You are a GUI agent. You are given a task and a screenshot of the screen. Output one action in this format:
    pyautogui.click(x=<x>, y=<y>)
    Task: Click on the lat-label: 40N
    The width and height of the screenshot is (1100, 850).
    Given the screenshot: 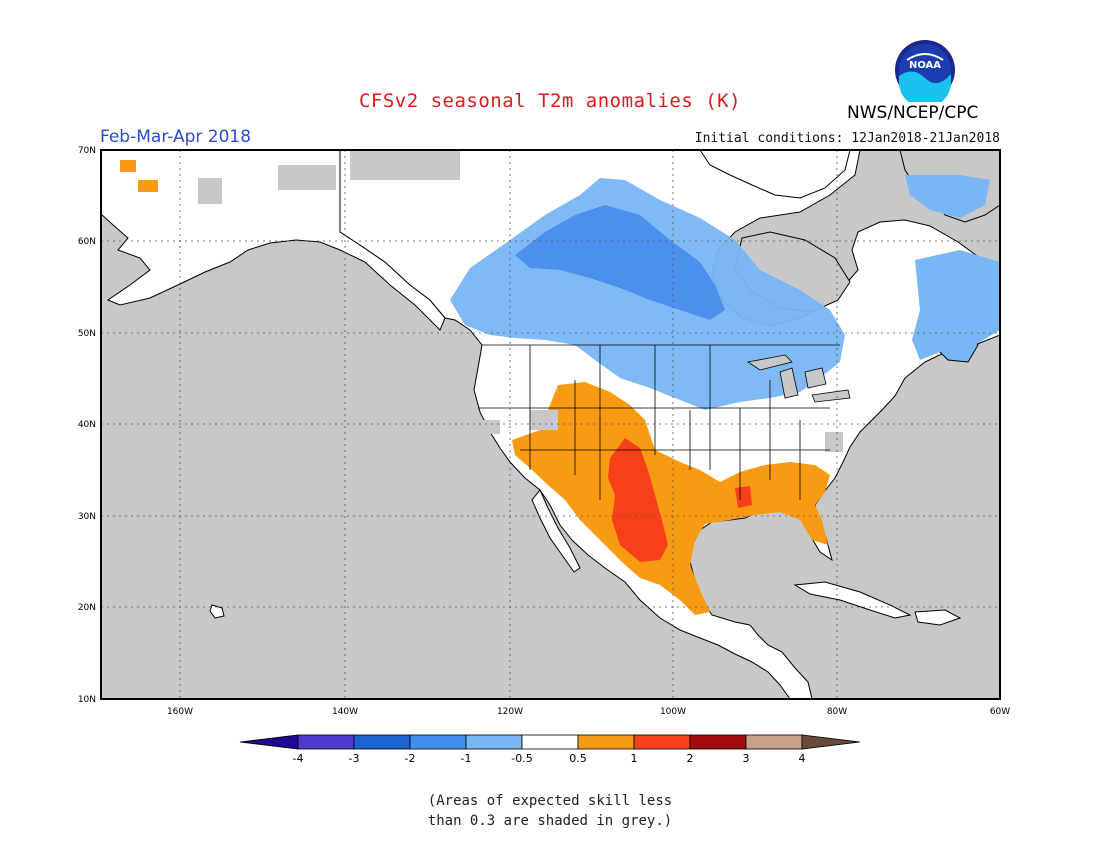 What is the action you would take?
    pyautogui.click(x=87, y=425)
    